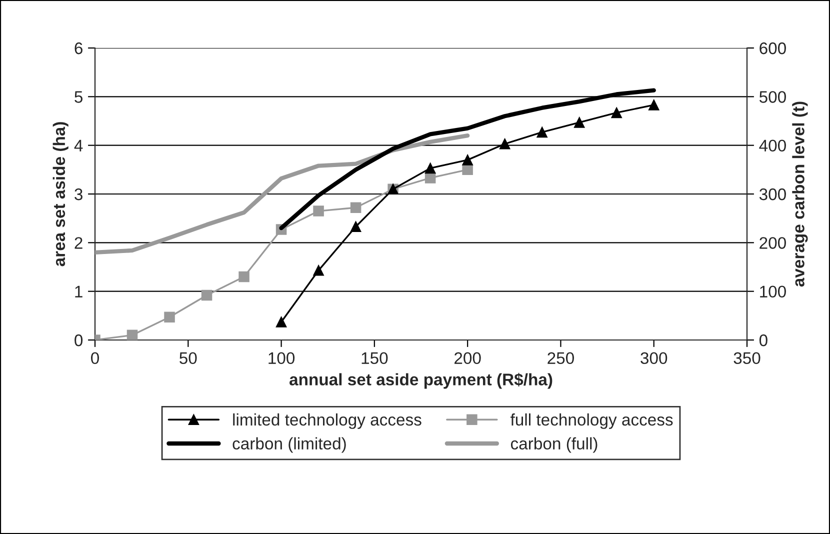  What do you see at coordinates (188, 358) in the screenshot?
I see `x-tick-label: 50` at bounding box center [188, 358].